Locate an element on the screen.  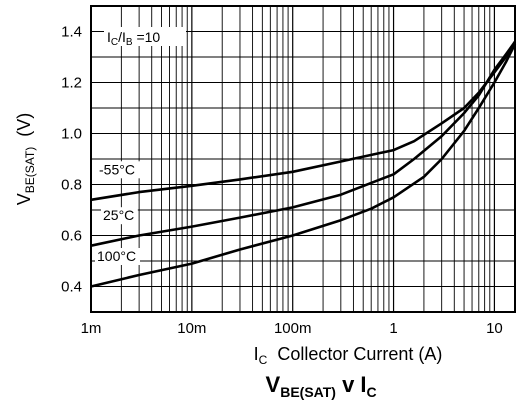
chart-title: VBE(SAT) v IC is located at coordinates (315, 387).